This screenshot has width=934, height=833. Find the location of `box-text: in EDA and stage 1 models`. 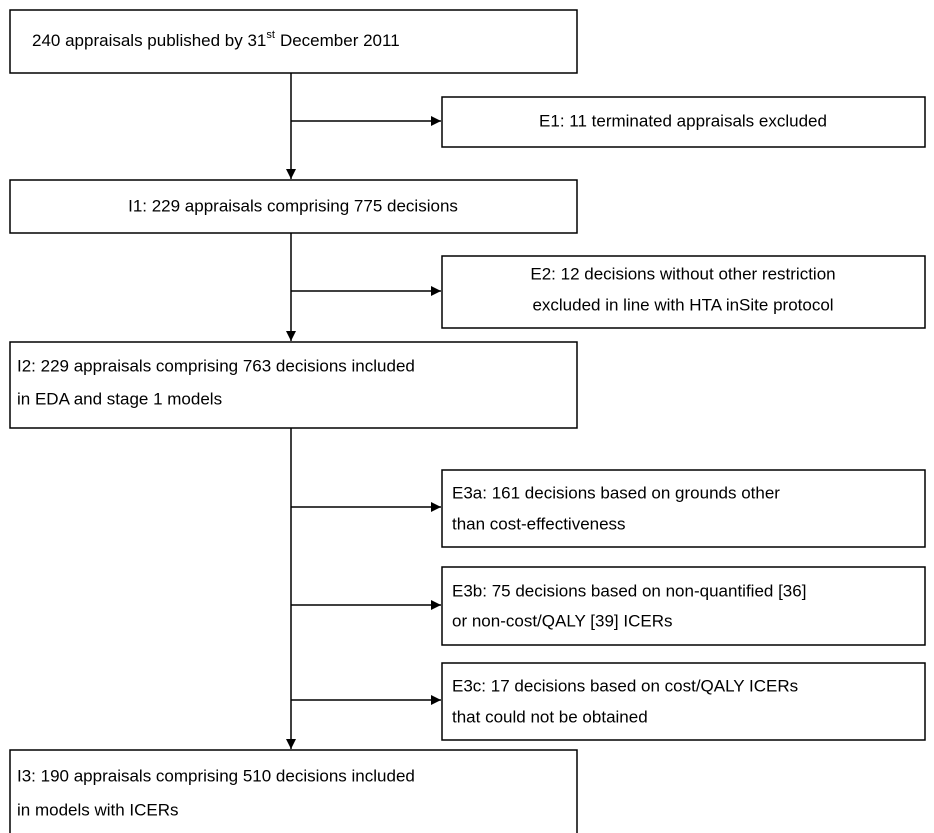

box-text: in EDA and stage 1 models is located at coordinates (119, 398).